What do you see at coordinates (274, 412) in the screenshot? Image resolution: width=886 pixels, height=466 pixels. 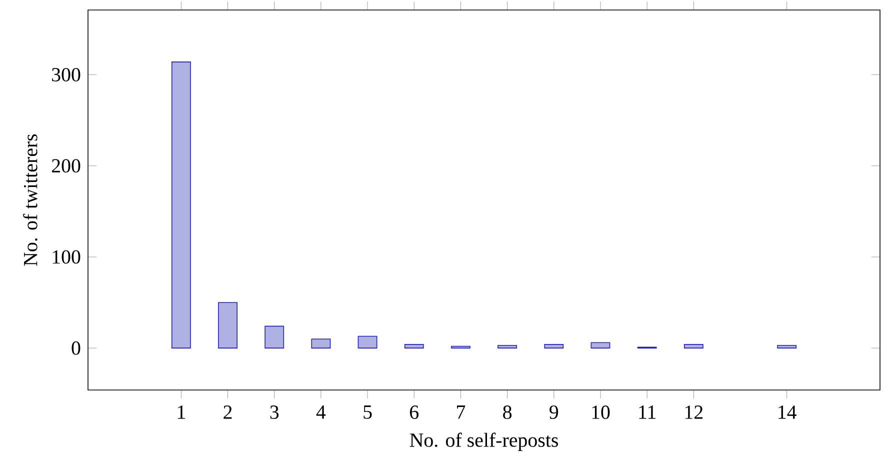 I see `x-tick-label: 3` at bounding box center [274, 412].